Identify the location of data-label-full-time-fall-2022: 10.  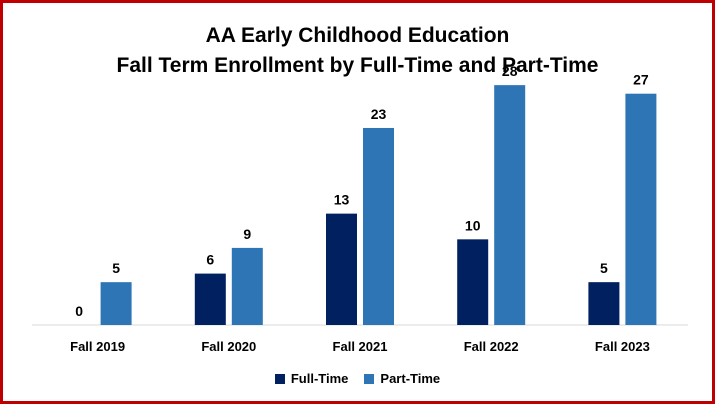
(473, 225).